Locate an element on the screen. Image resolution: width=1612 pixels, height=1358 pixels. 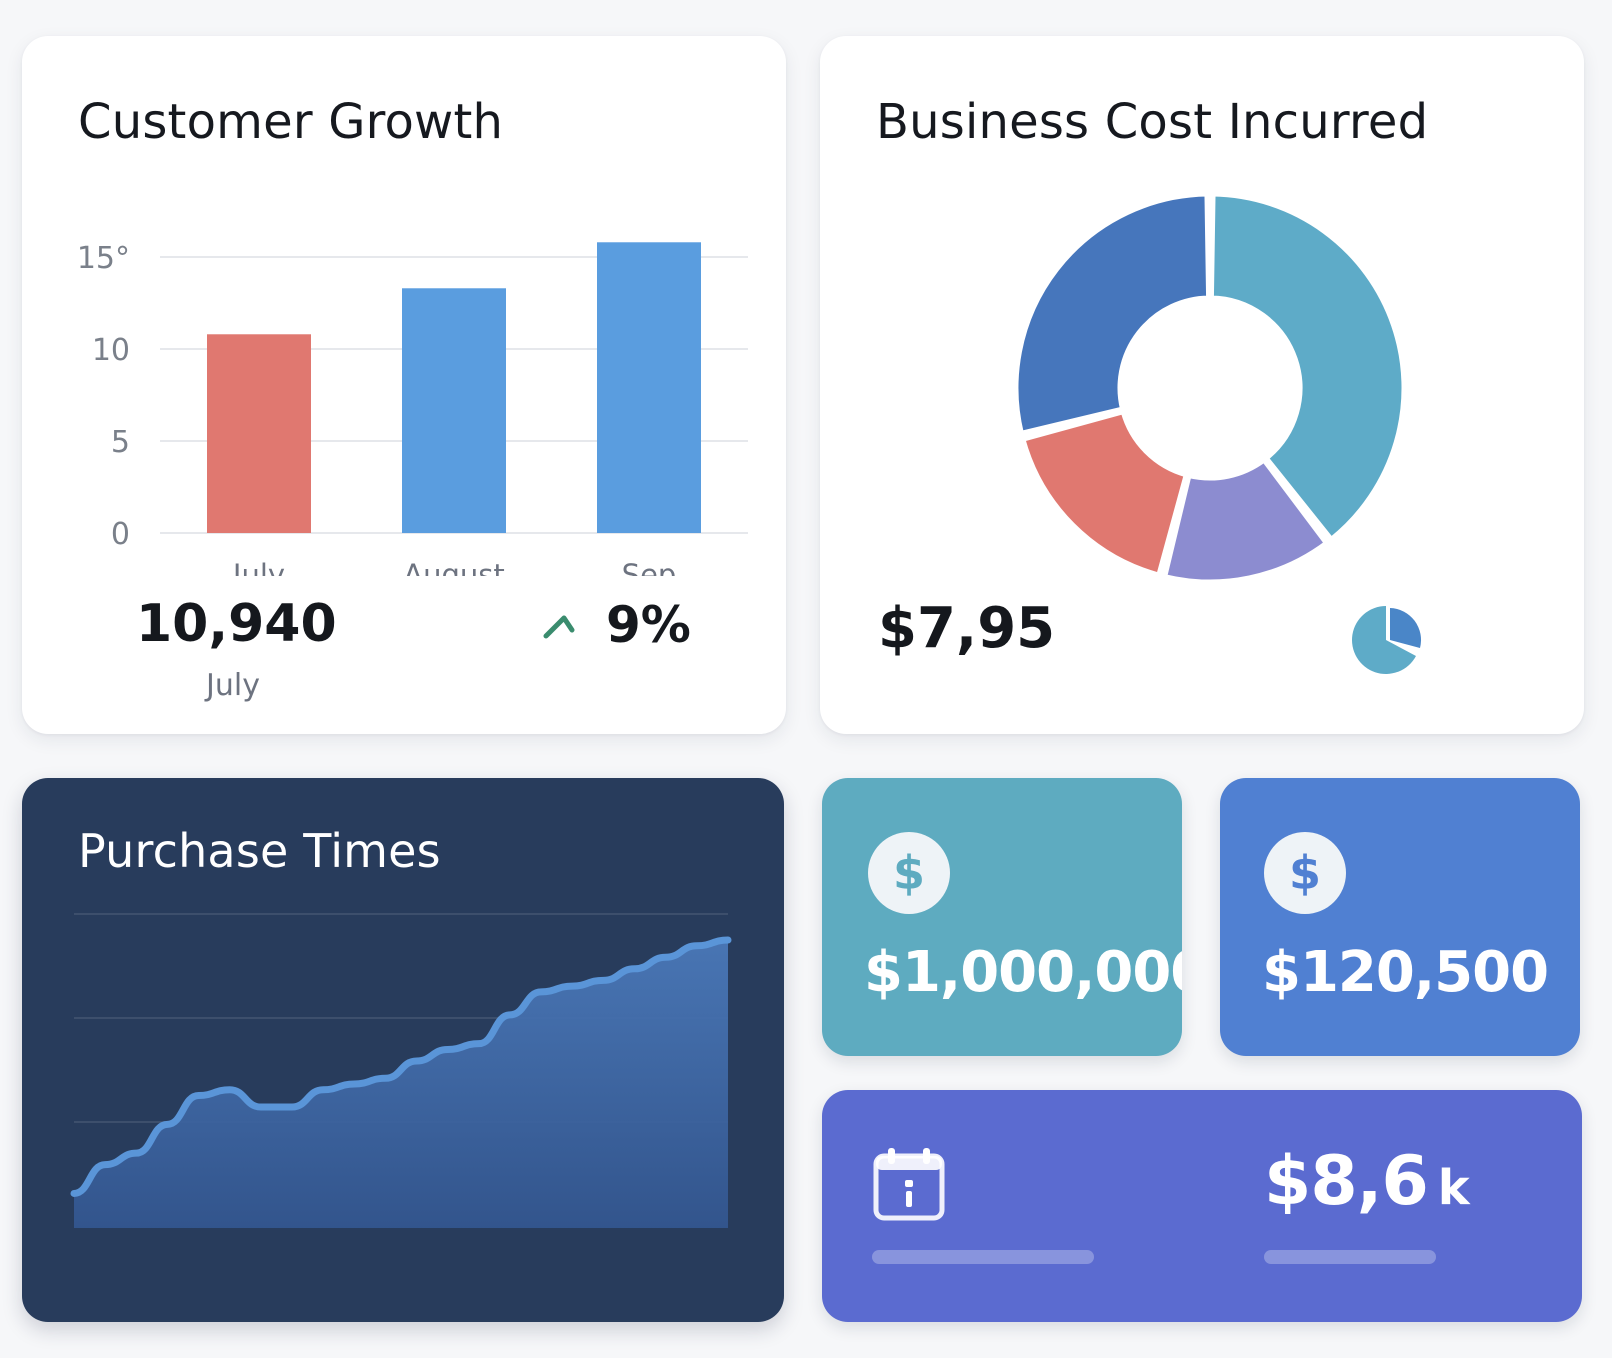
stat-card-total: $ $1,000,000 is located at coordinates (1002, 917).